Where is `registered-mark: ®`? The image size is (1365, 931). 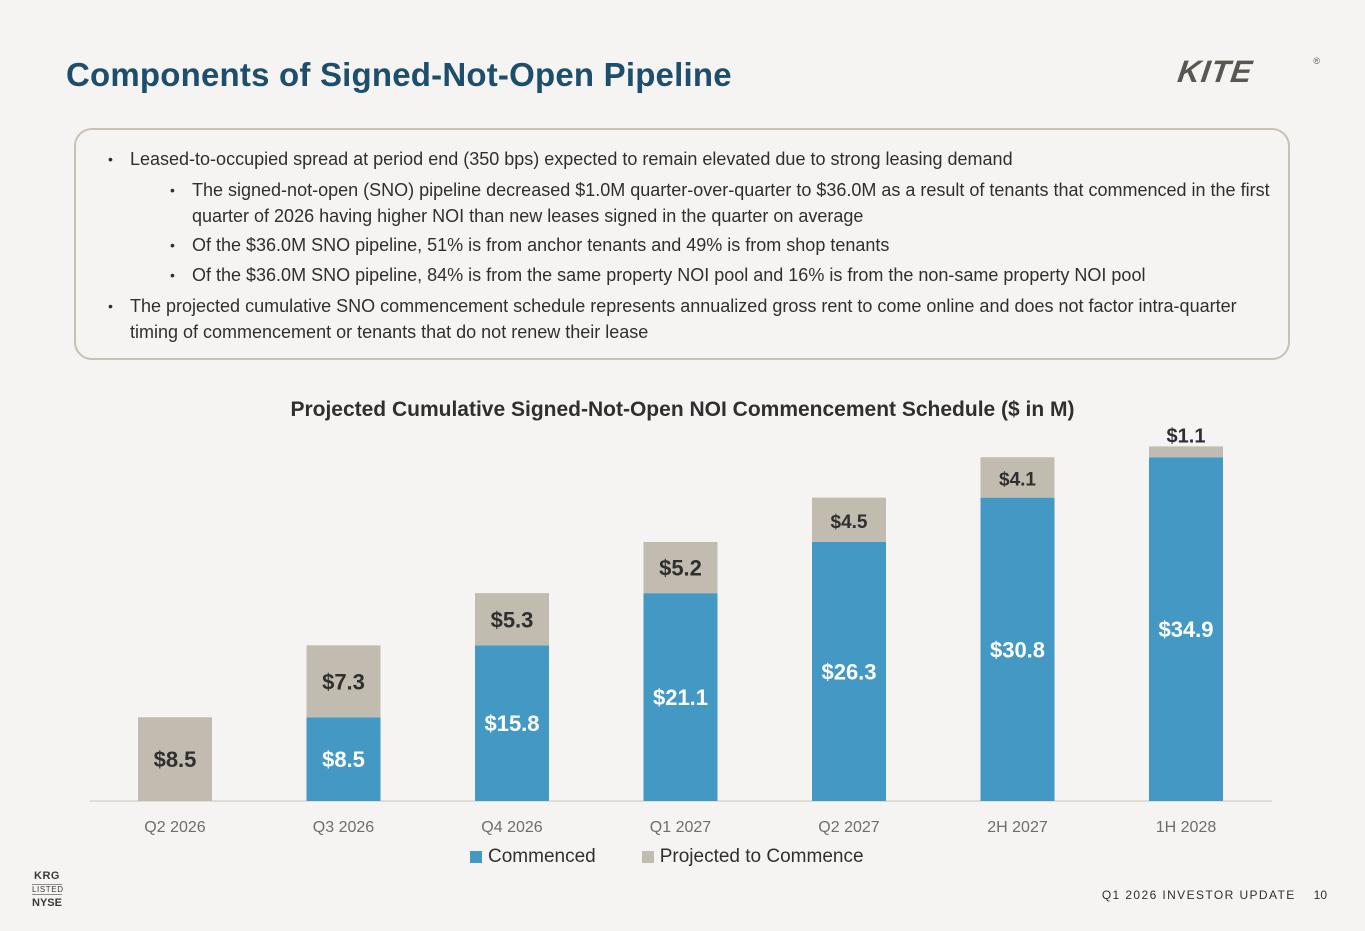 registered-mark: ® is located at coordinates (1316, 61).